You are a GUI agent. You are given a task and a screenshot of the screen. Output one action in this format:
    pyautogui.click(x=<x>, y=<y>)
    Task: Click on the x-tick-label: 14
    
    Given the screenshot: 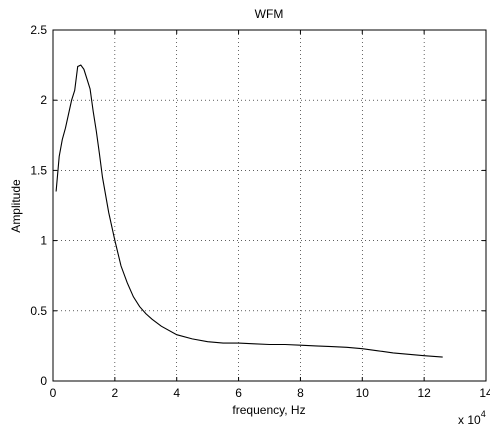 What is the action you would take?
    pyautogui.click(x=484, y=393)
    